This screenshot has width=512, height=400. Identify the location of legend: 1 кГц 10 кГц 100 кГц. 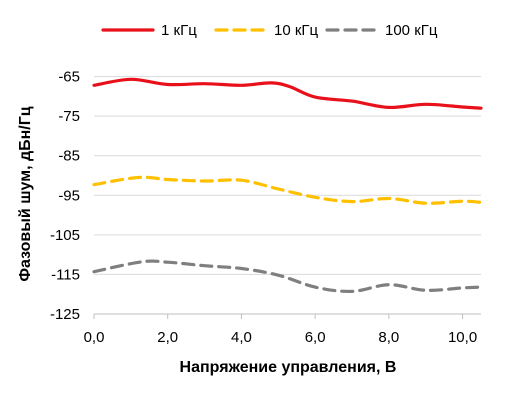
(269, 30).